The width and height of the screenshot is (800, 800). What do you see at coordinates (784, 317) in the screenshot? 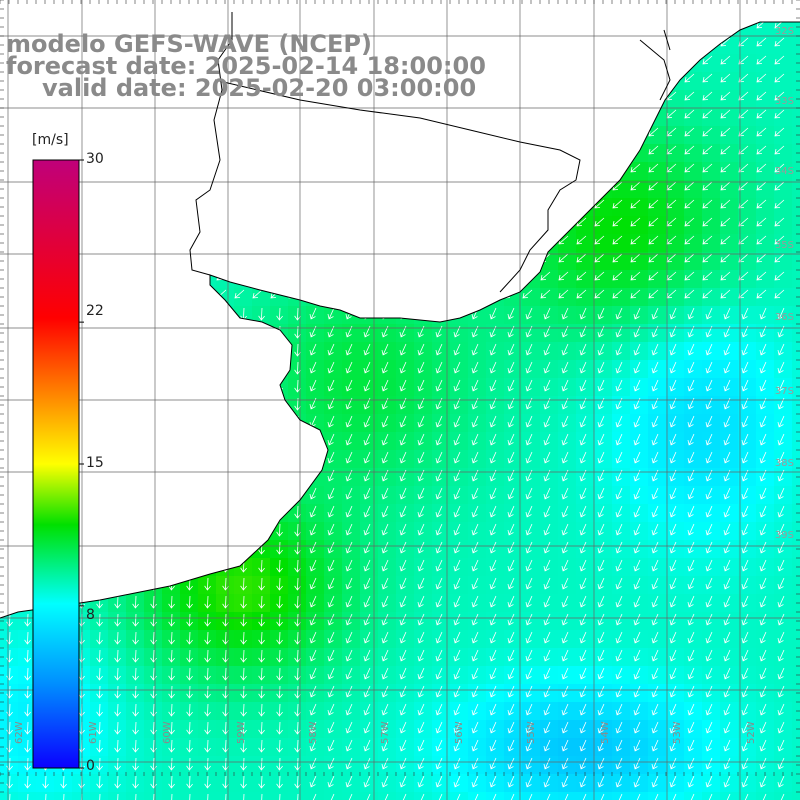
I see `lat-label: 36S` at bounding box center [784, 317].